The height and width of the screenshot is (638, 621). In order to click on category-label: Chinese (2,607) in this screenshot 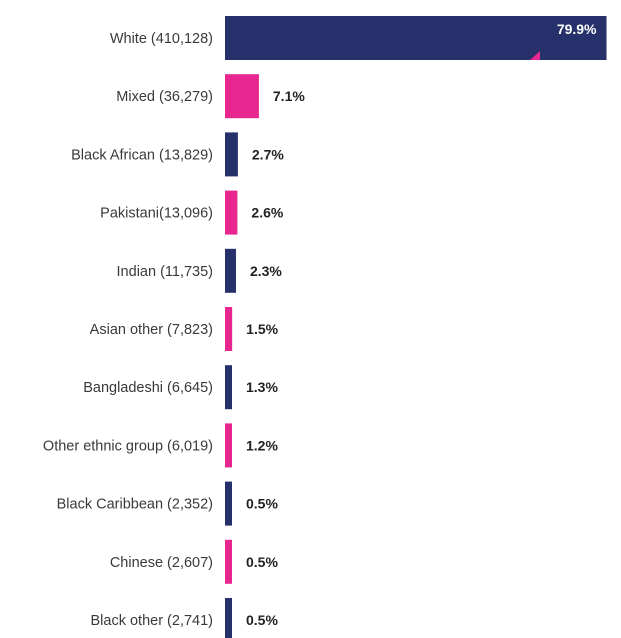, I will do `click(161, 563)`.